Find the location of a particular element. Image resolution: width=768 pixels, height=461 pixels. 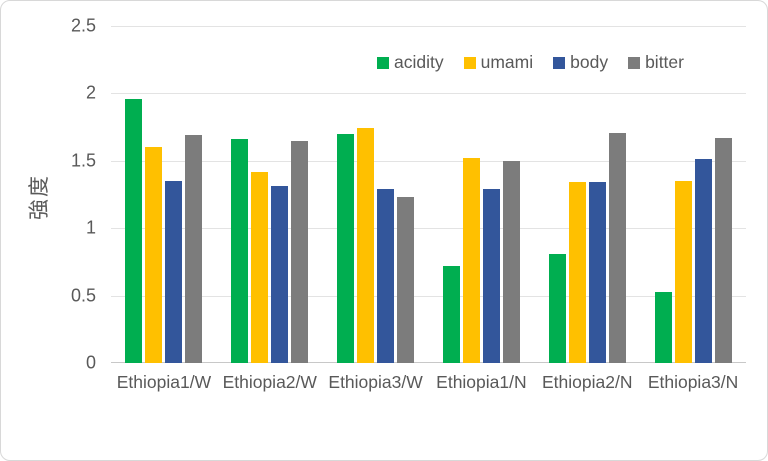

legend-label: bitter is located at coordinates (664, 62).